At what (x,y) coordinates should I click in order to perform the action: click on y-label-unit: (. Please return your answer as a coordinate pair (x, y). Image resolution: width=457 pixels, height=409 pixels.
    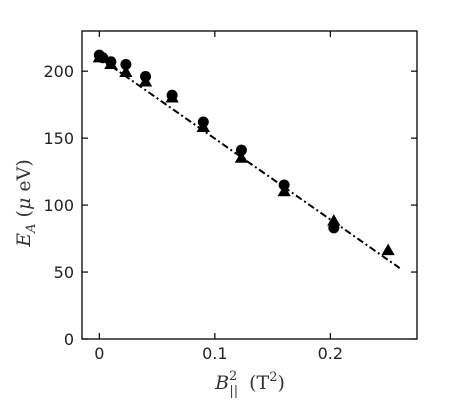
    Looking at the image, I should click on (24, 216).